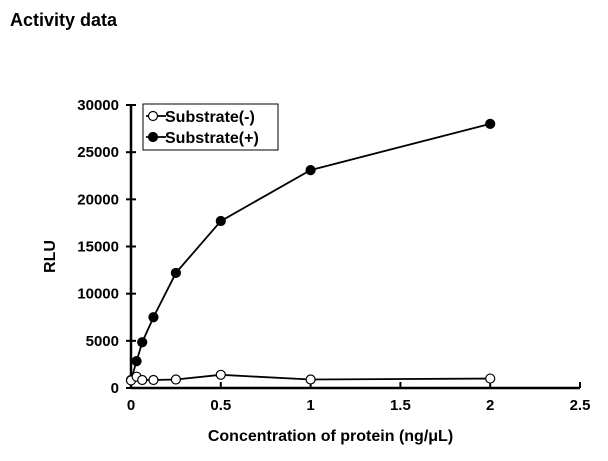  What do you see at coordinates (102, 341) in the screenshot?
I see `y-tick-label: 5000` at bounding box center [102, 341].